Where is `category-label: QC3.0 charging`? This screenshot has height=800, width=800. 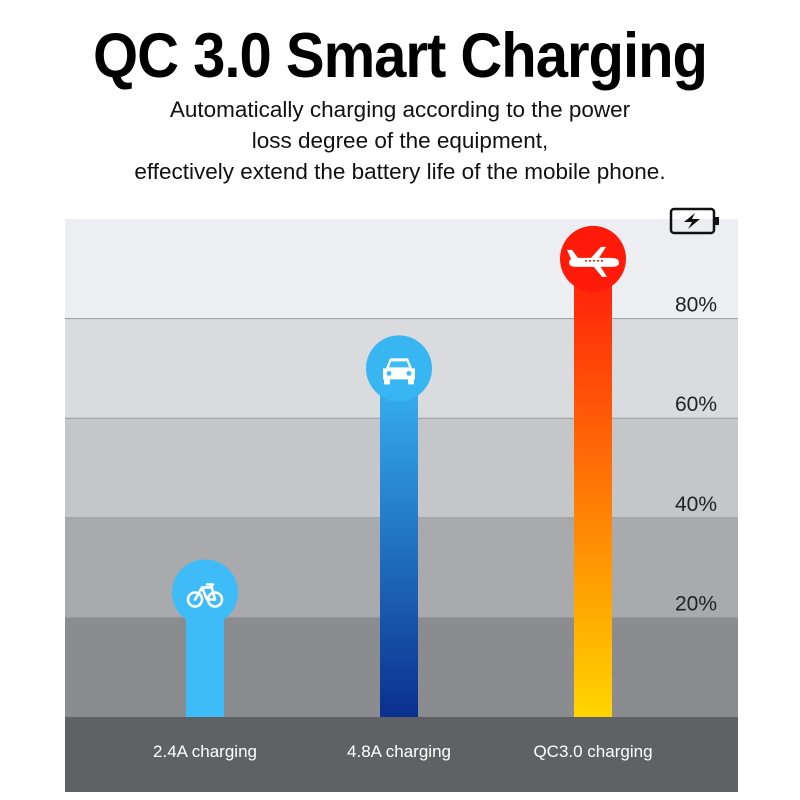
category-label: QC3.0 charging is located at coordinates (592, 751).